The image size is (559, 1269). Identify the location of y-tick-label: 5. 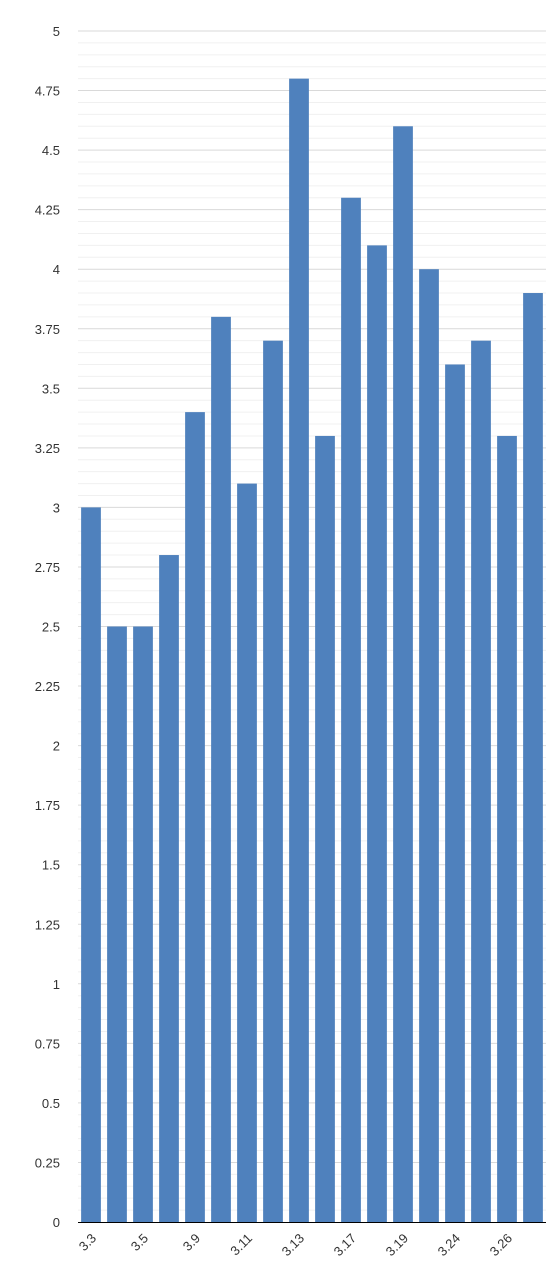
(56, 31).